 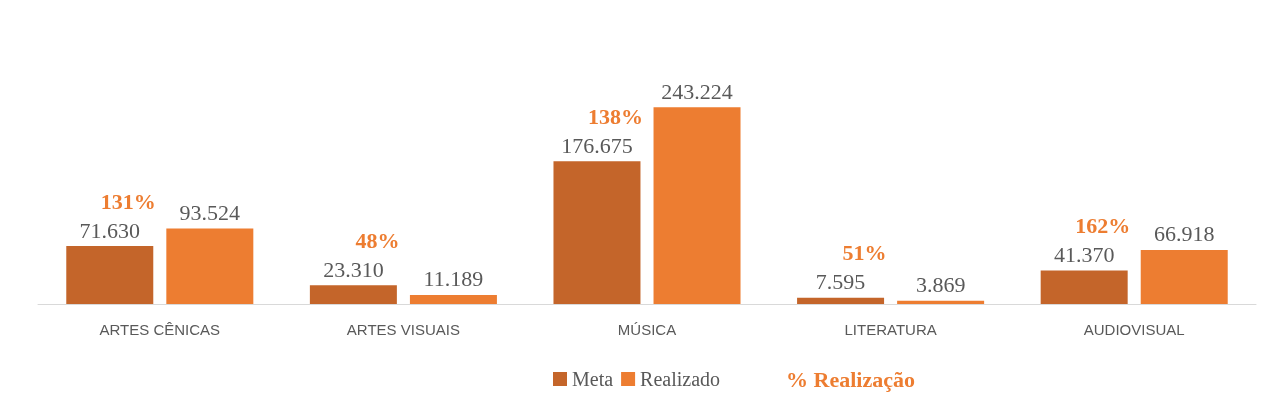 I want to click on annotation: 162%, so click(x=1103, y=226).